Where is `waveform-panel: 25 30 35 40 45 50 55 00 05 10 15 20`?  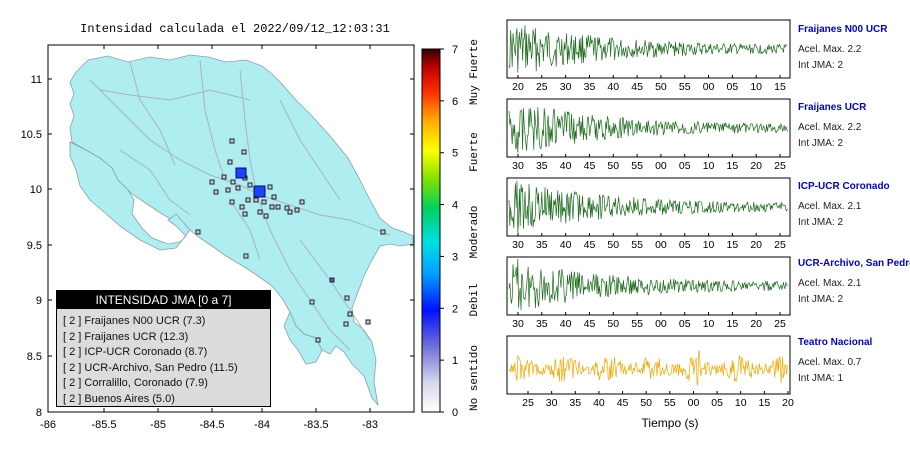 waveform-panel: 25 30 35 40 45 50 55 00 05 10 15 20 is located at coordinates (650, 372).